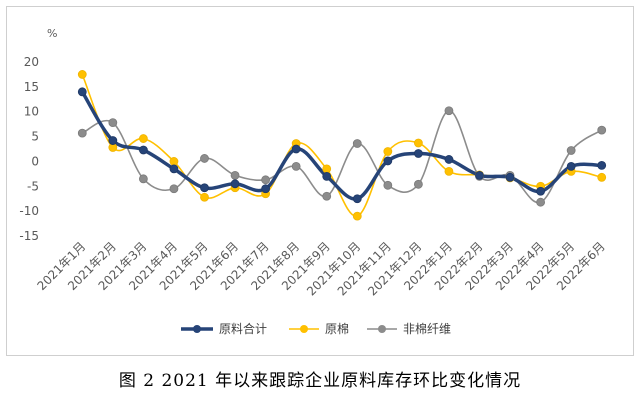 This screenshot has width=640, height=406. What do you see at coordinates (29, 236) in the screenshot?
I see `y-tick-label: -15` at bounding box center [29, 236].